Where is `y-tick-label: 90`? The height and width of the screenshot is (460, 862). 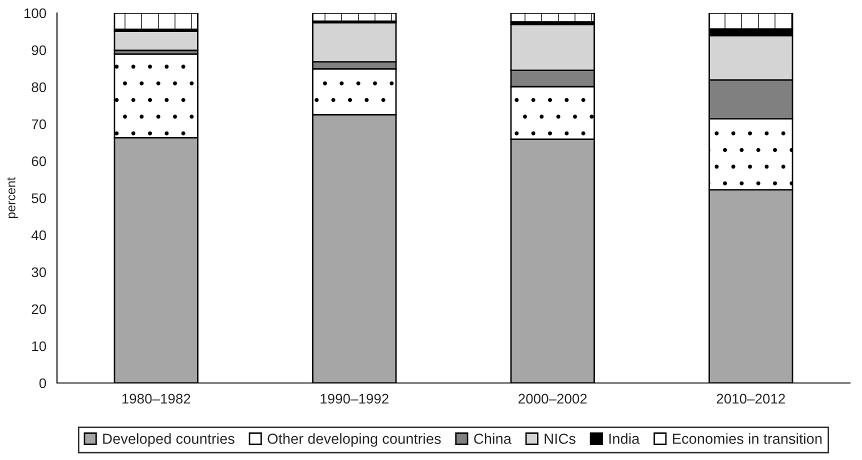 y-tick-label: 90 is located at coordinates (39, 50).